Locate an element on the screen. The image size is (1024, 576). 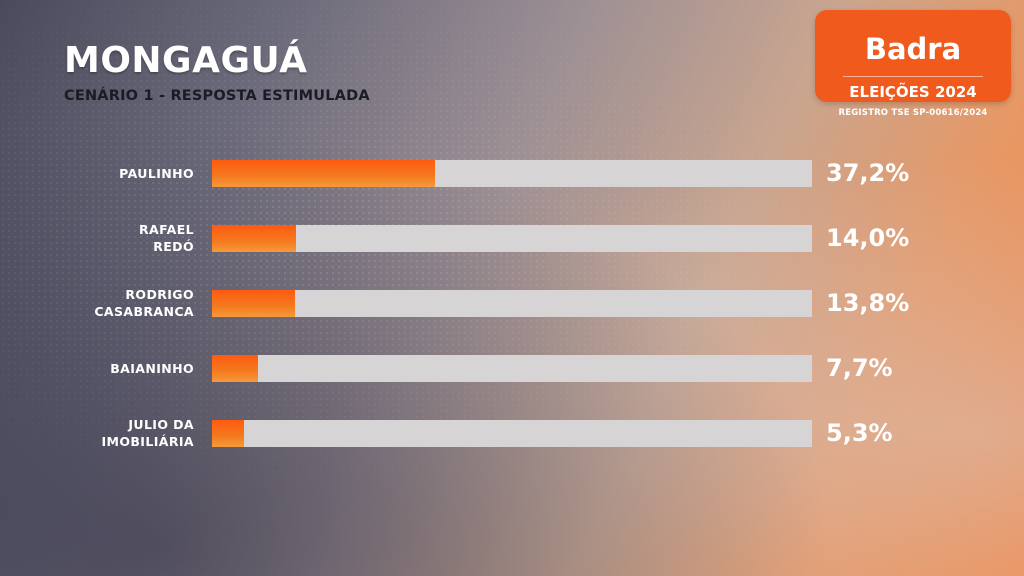
percentage-label: 7,7% is located at coordinates (859, 368).